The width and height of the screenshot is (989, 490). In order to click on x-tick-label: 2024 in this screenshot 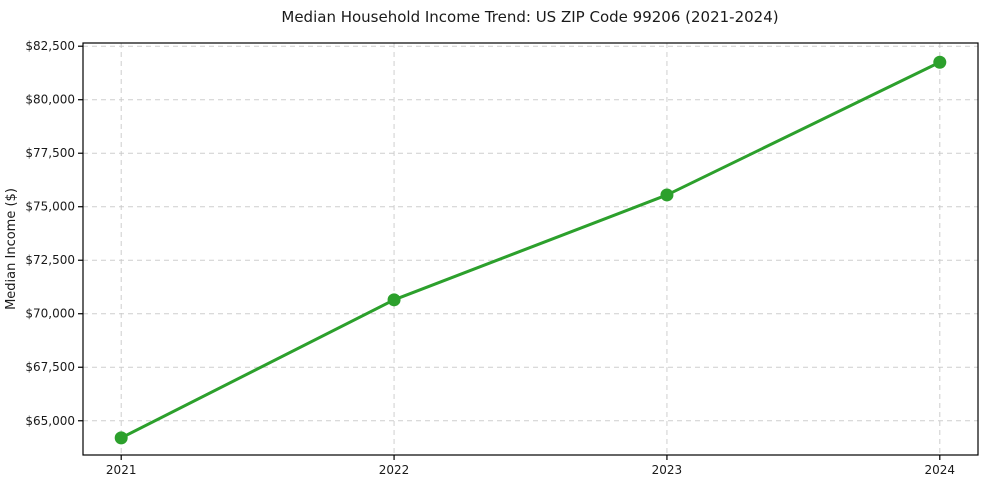, I will do `click(940, 470)`.